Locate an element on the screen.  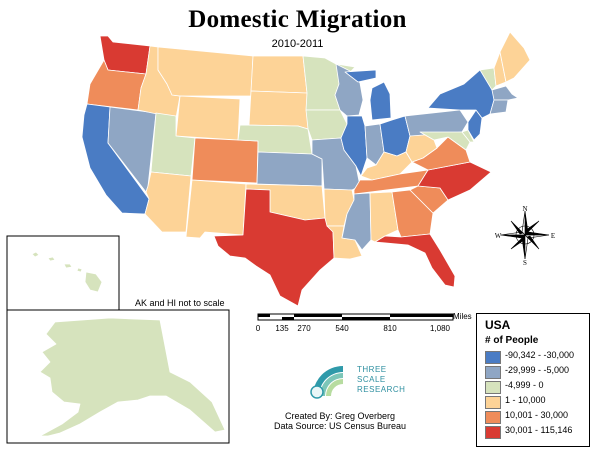
state-tennessee is located at coordinates (391, 182).